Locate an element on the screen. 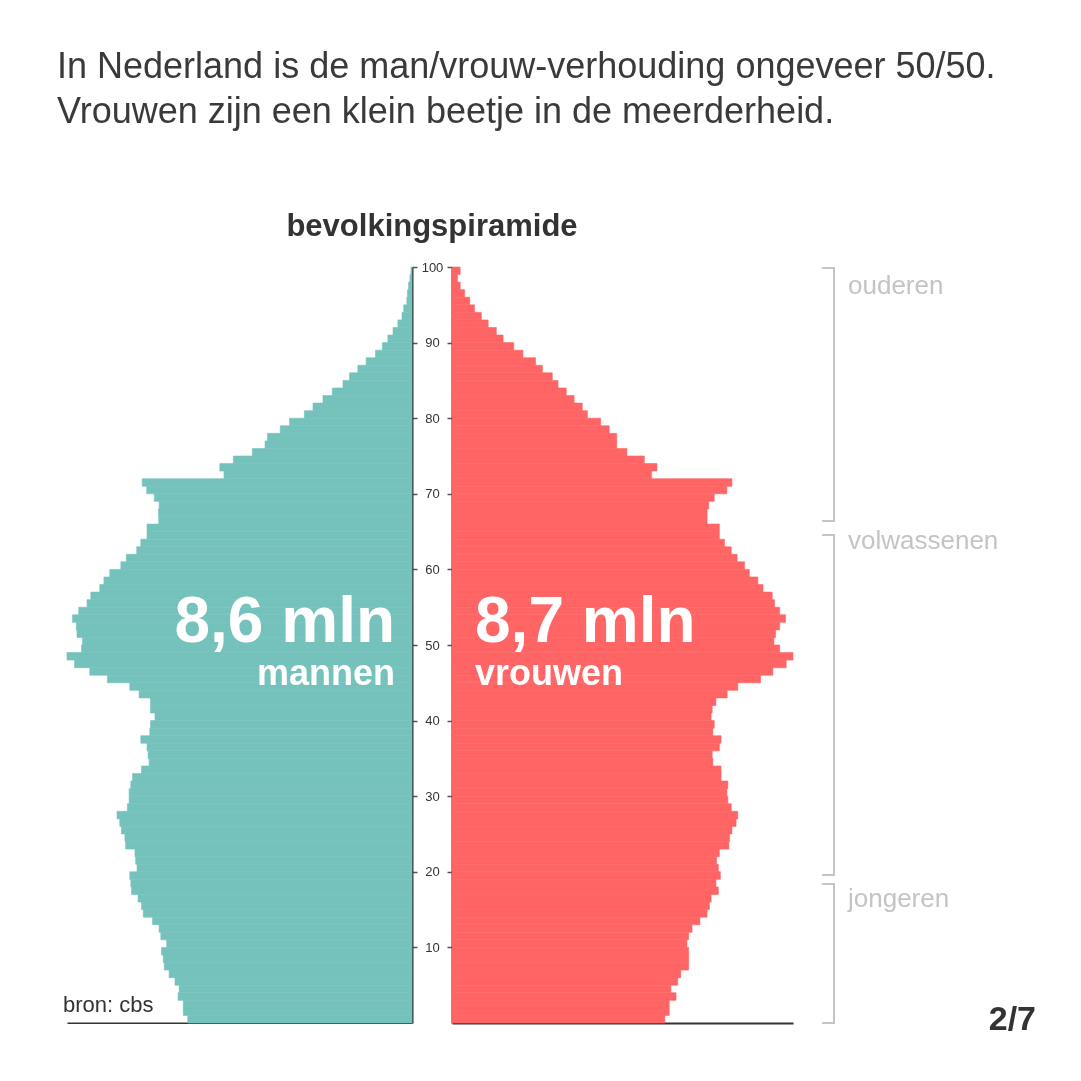  y-tick-label: 30 is located at coordinates (432, 796).